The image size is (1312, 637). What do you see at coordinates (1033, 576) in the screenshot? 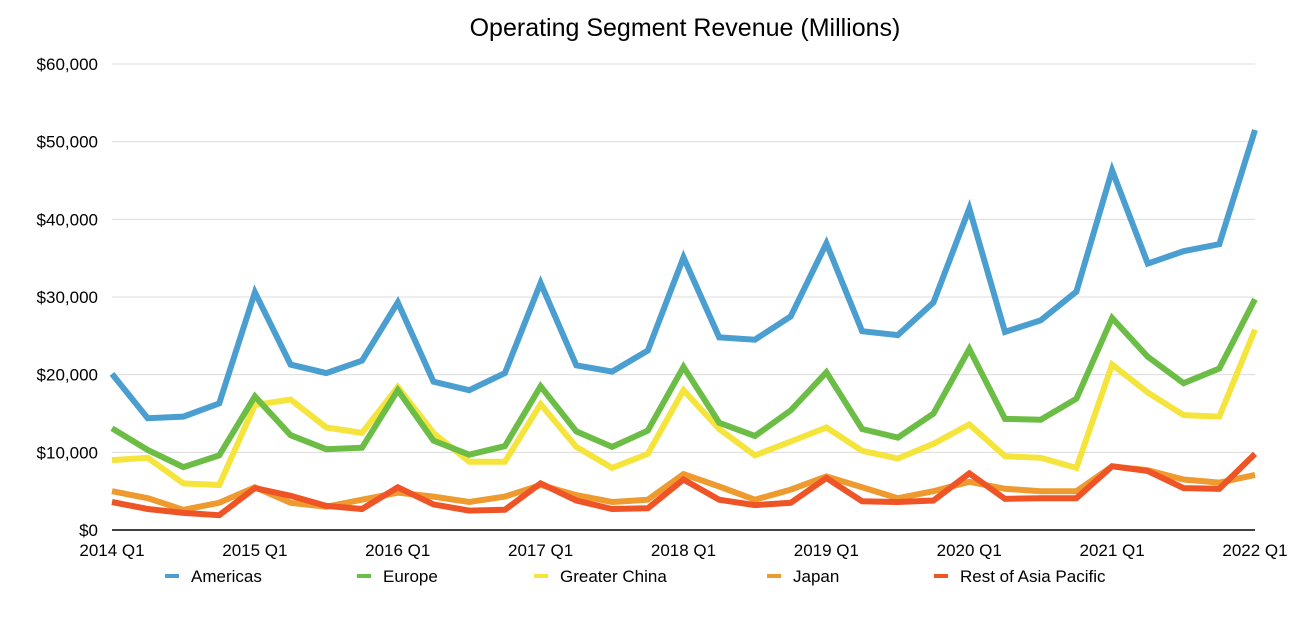
I see `legend-label-rest-of-asia-pacific: Rest of Asia Pacific` at bounding box center [1033, 576].